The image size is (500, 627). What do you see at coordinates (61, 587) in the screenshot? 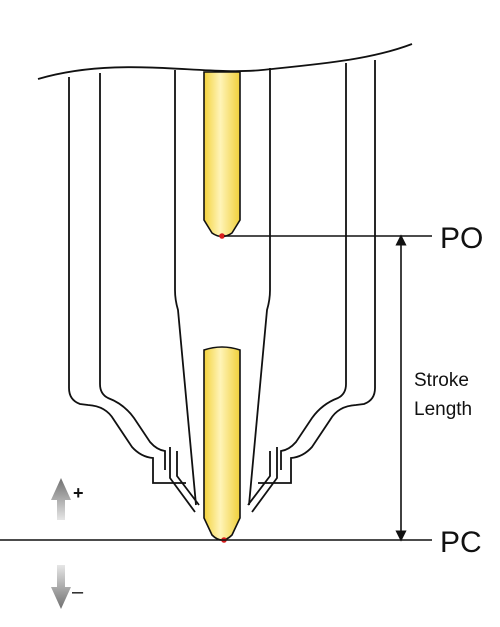
I see `down-arrow-icon` at bounding box center [61, 587].